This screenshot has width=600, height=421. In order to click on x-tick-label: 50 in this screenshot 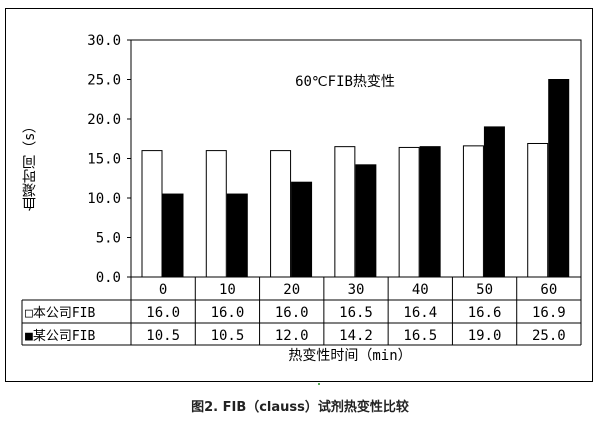, I will do `click(484, 290)`.